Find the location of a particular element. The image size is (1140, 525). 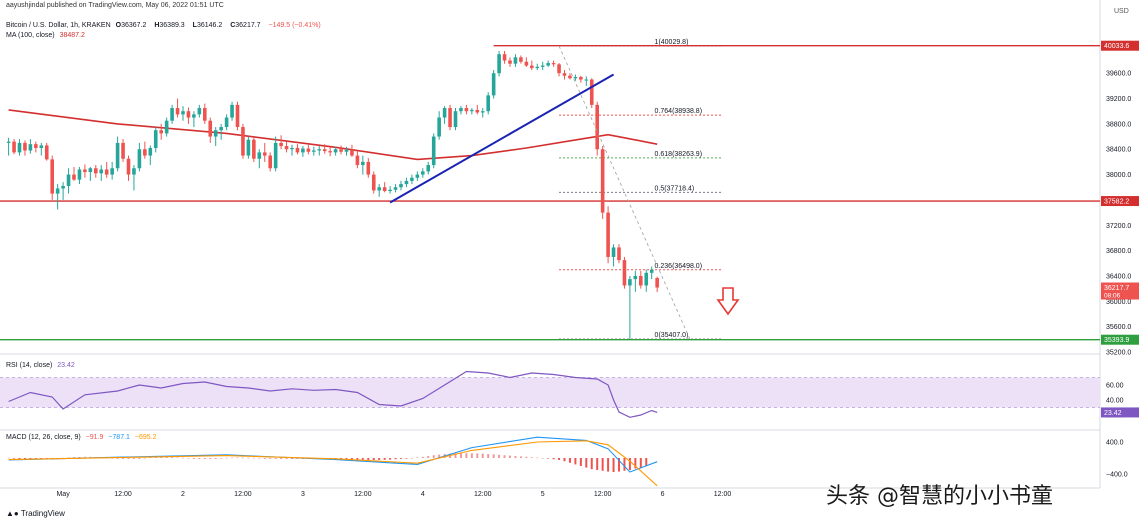

macd-signal-line is located at coordinates (333, 463).